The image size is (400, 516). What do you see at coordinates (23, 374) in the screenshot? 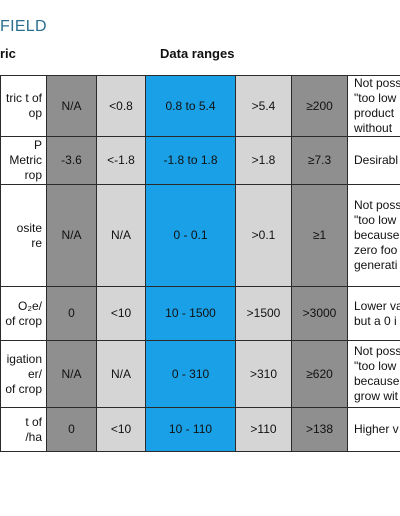
I see `metric-cell: igation er/of crop` at bounding box center [23, 374].